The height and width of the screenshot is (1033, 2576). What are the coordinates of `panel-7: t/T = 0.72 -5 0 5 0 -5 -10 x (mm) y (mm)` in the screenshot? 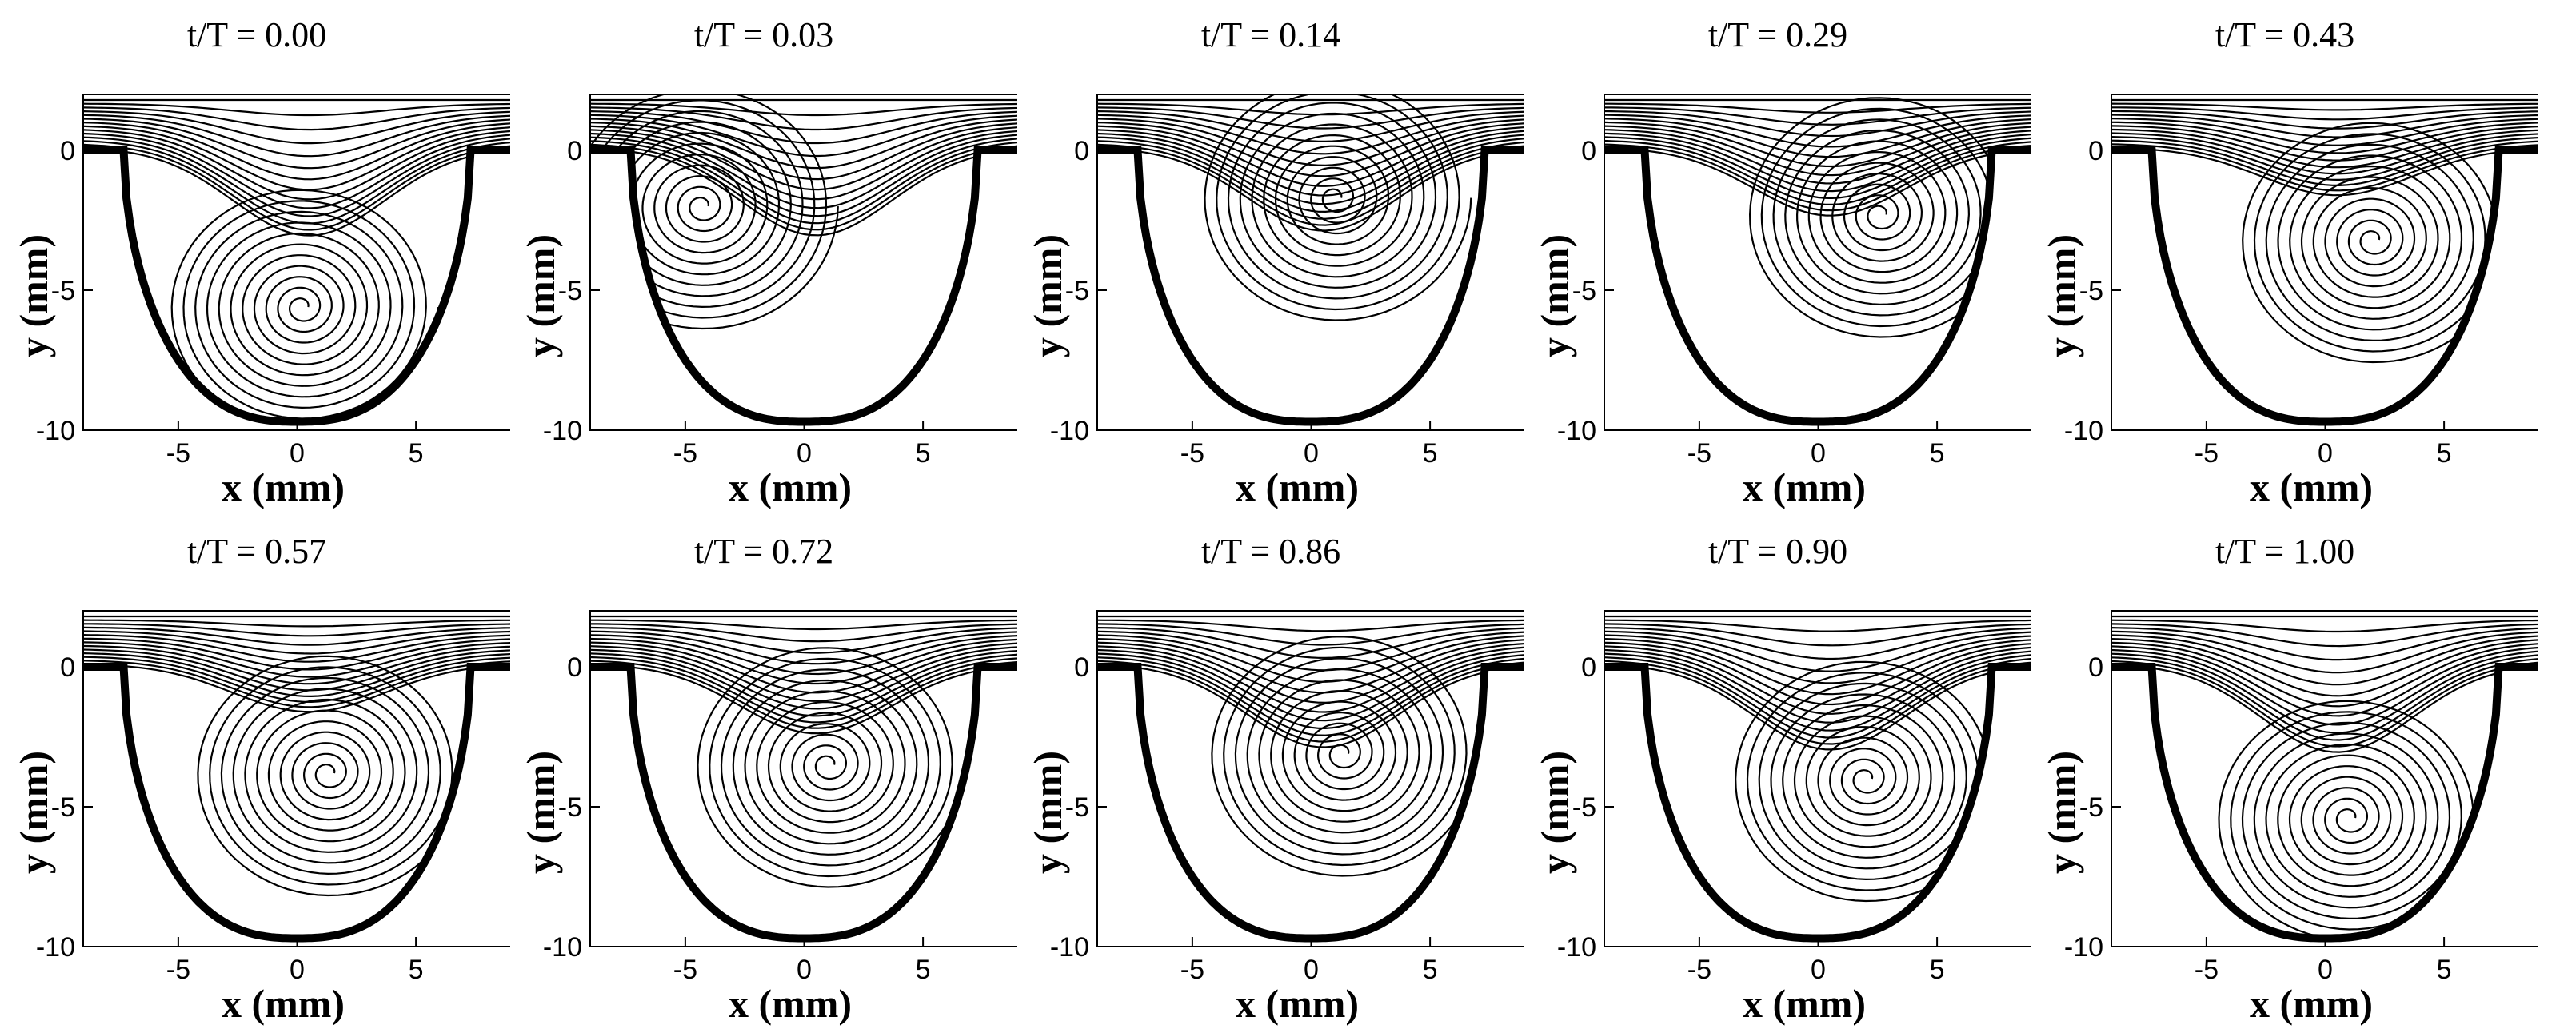 It's located at (763, 775).